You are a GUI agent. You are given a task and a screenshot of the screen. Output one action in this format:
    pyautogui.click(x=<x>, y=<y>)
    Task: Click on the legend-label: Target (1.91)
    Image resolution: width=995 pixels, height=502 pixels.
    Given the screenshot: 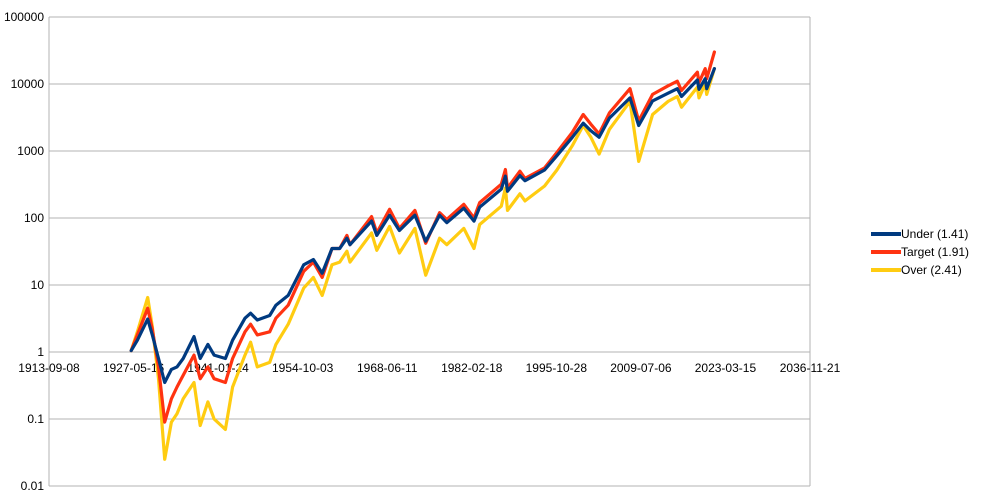 What is the action you would take?
    pyautogui.click(x=935, y=252)
    